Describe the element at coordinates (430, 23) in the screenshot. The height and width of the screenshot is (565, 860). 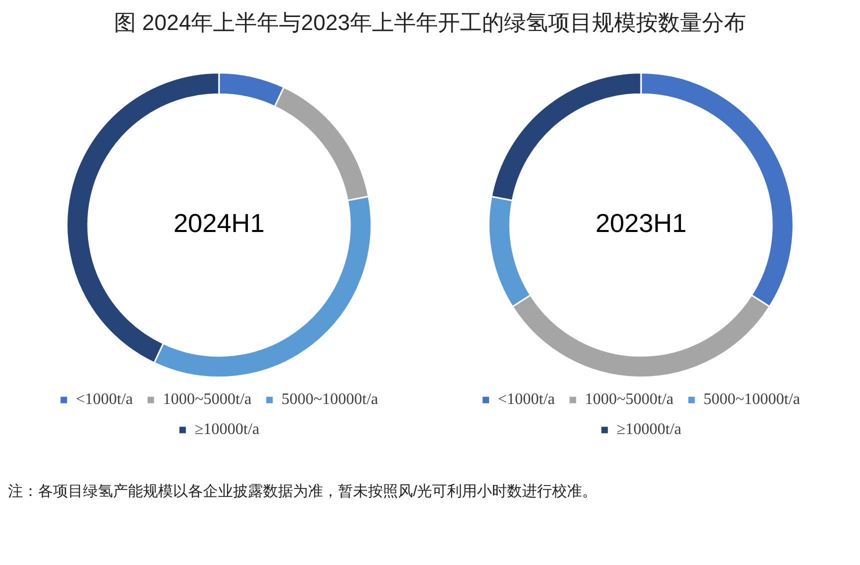
I see `text: 图 2024年上半年与2023年上半年开工的绿氢项目规模按数量分布` at that location.